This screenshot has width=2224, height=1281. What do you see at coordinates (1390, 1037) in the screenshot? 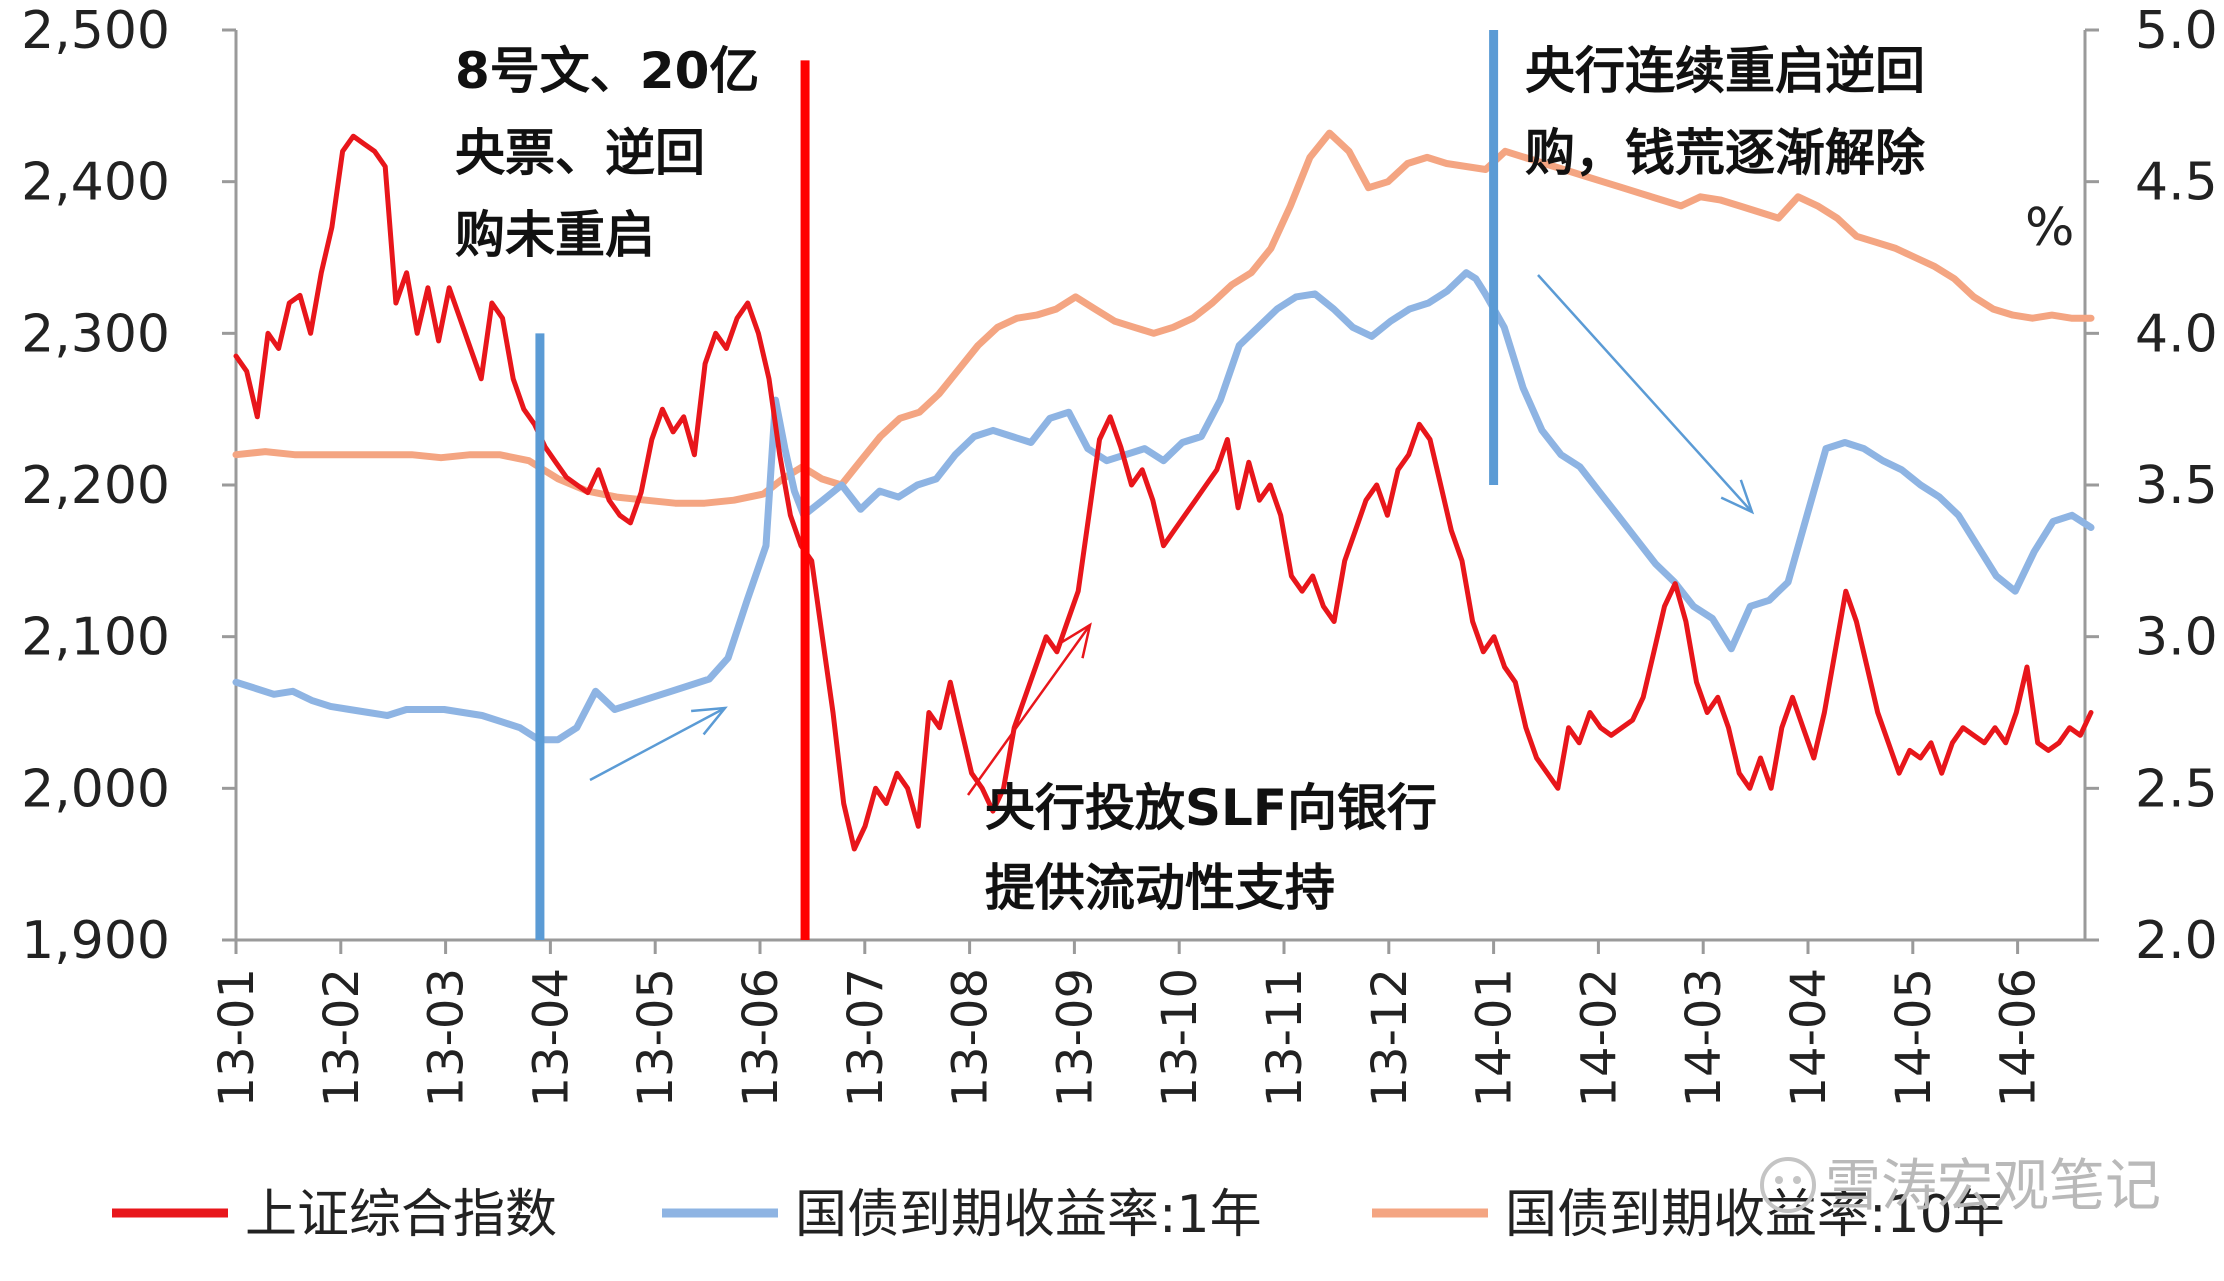
I see `x-tick-label: 13-12` at bounding box center [1390, 1037].